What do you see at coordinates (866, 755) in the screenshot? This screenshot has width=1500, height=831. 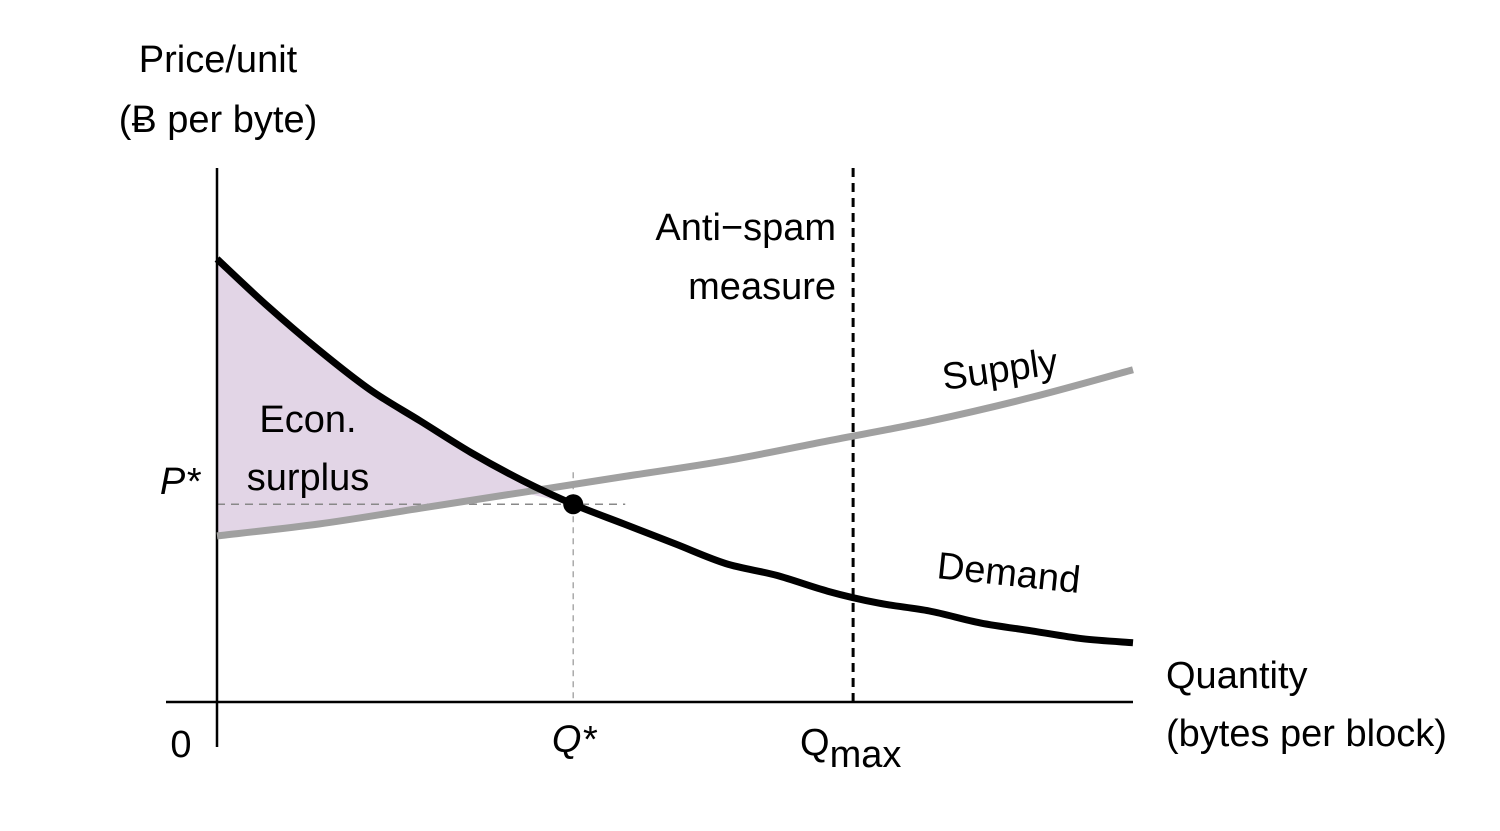 I see `qmax-label-sub: max` at bounding box center [866, 755].